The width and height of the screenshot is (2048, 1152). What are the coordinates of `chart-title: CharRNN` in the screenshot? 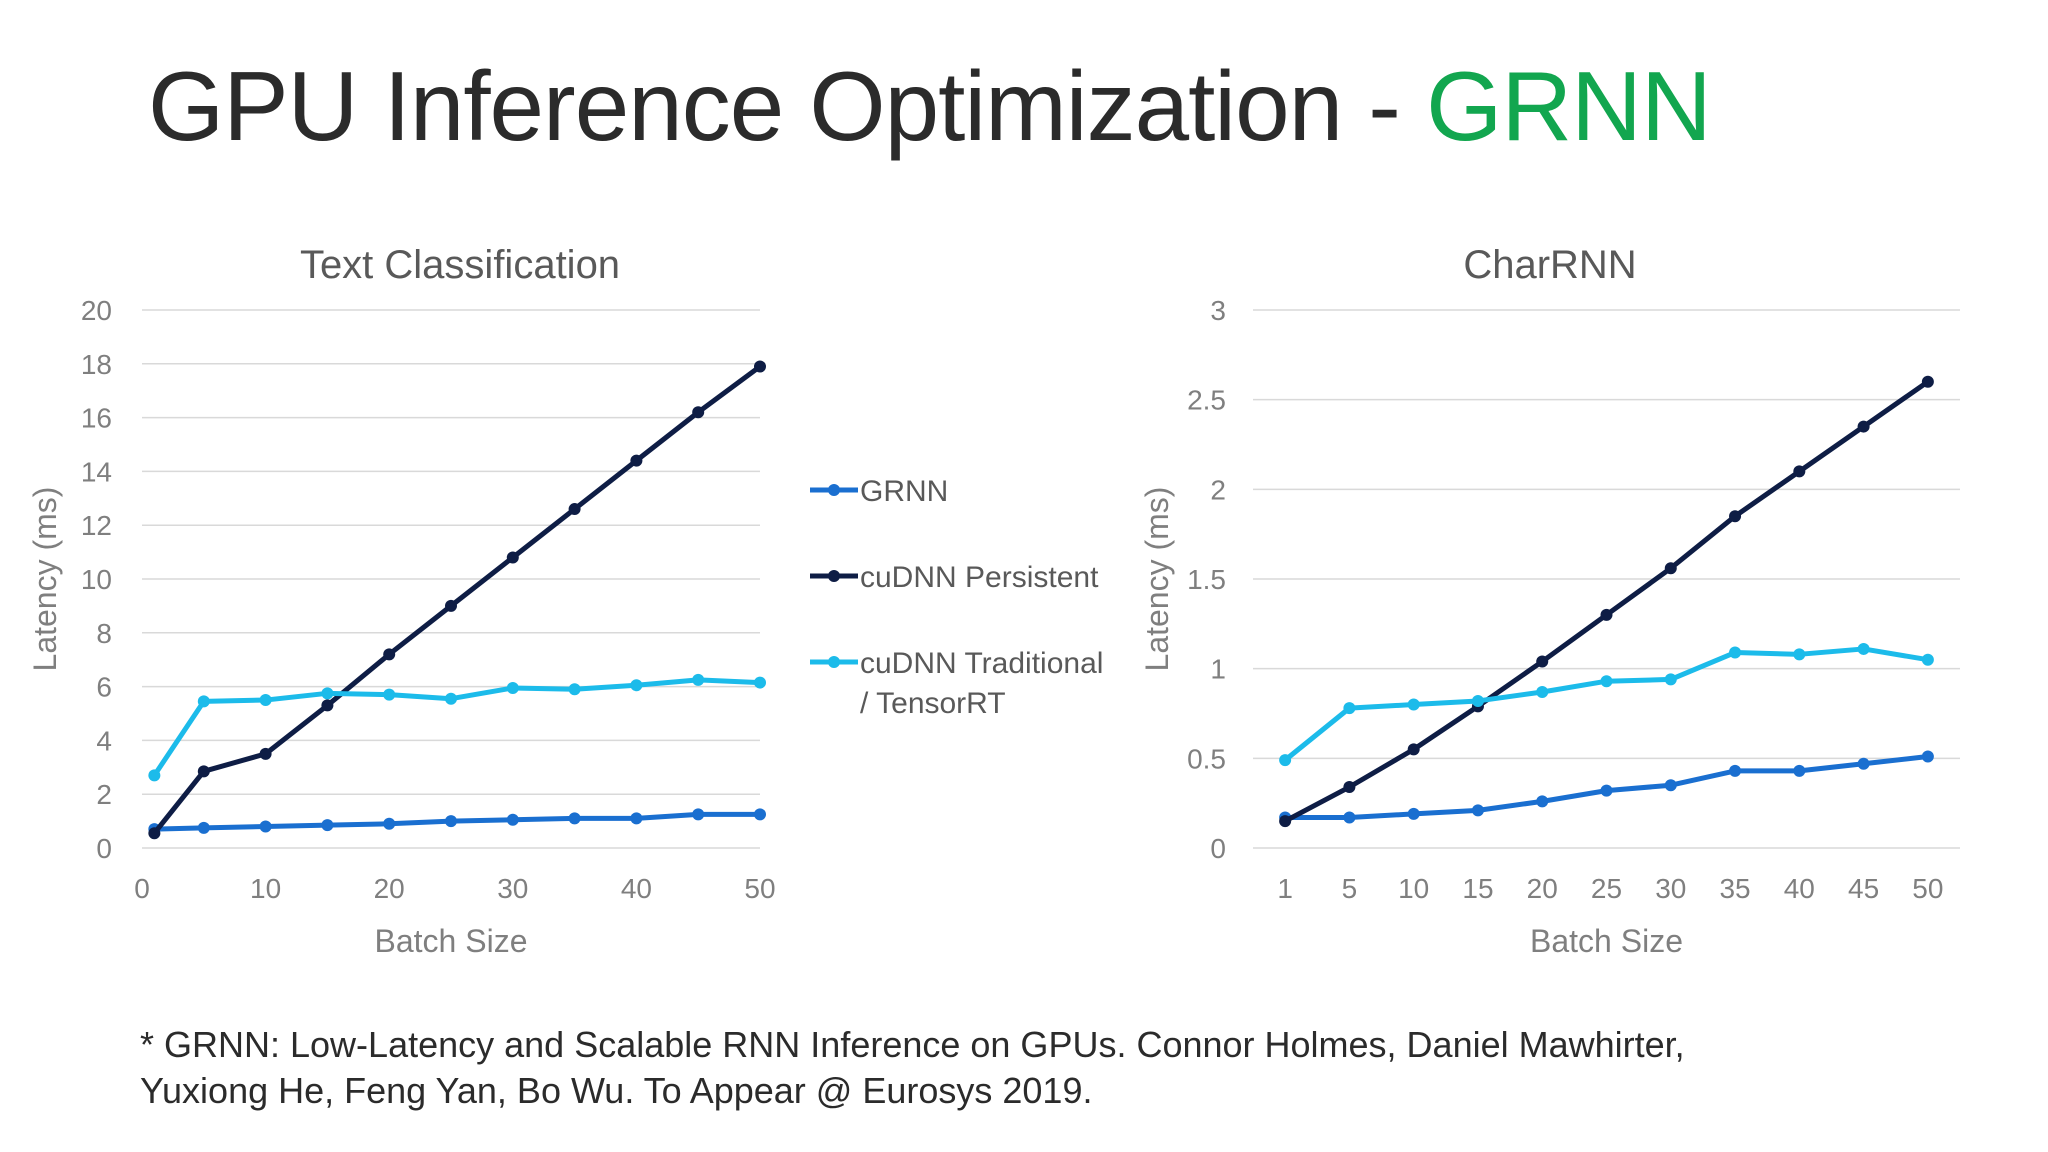 It's located at (1549, 265).